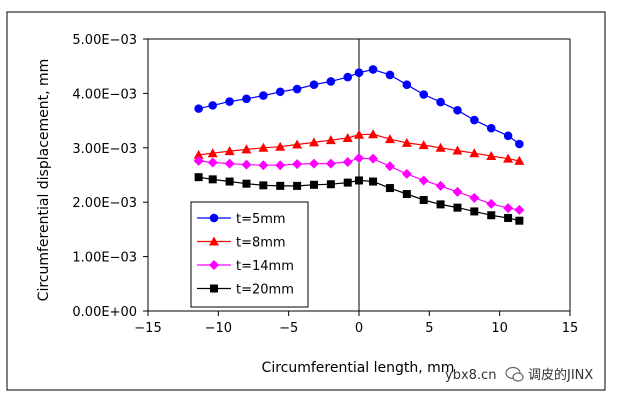 Image resolution: width=624 pixels, height=402 pixels. What do you see at coordinates (44, 180) in the screenshot?
I see `y-axis-title: Circumferential displacement, mm` at bounding box center [44, 180].